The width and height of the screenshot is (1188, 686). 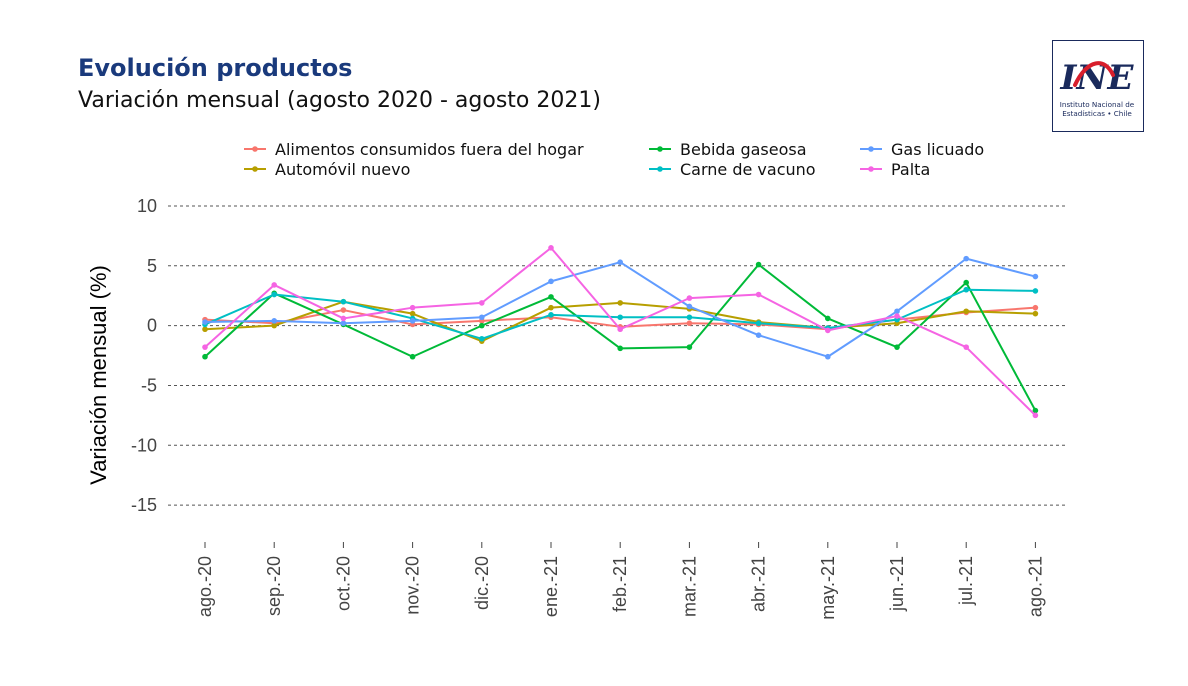 I want to click on y-tick-label: -5, so click(x=149, y=385).